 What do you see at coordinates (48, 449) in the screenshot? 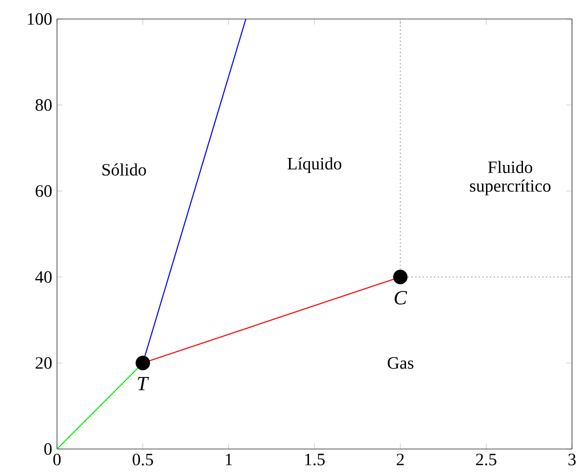
I see `y-tick-label: 0` at bounding box center [48, 449].